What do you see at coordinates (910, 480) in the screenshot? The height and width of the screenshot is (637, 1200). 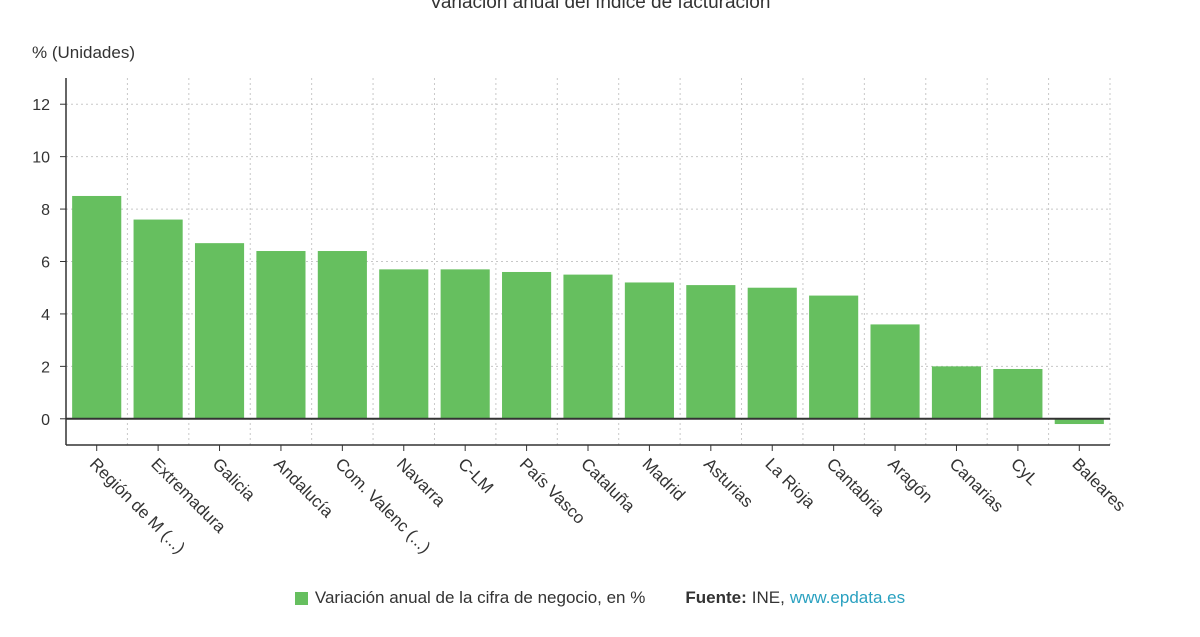 I see `x-tick-label: Aragón` at bounding box center [910, 480].